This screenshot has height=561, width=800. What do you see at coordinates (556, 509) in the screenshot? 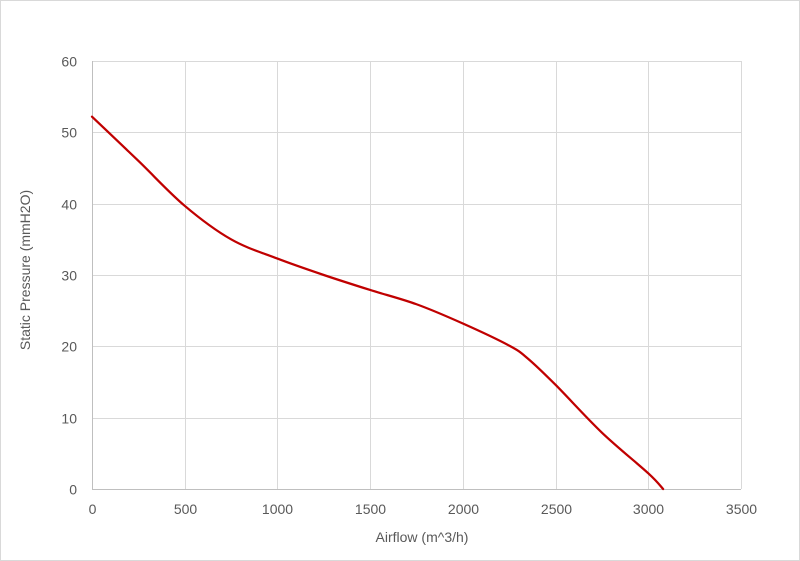
I see `x-tick-label: 2500` at bounding box center [556, 509].